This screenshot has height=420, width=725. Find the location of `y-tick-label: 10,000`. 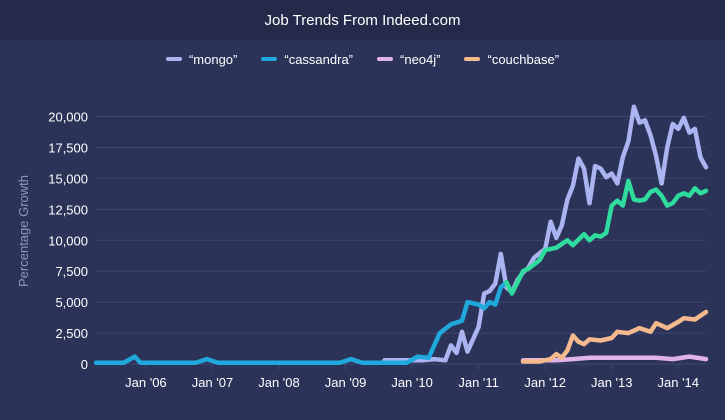

y-tick-label: 10,000 is located at coordinates (68, 240).